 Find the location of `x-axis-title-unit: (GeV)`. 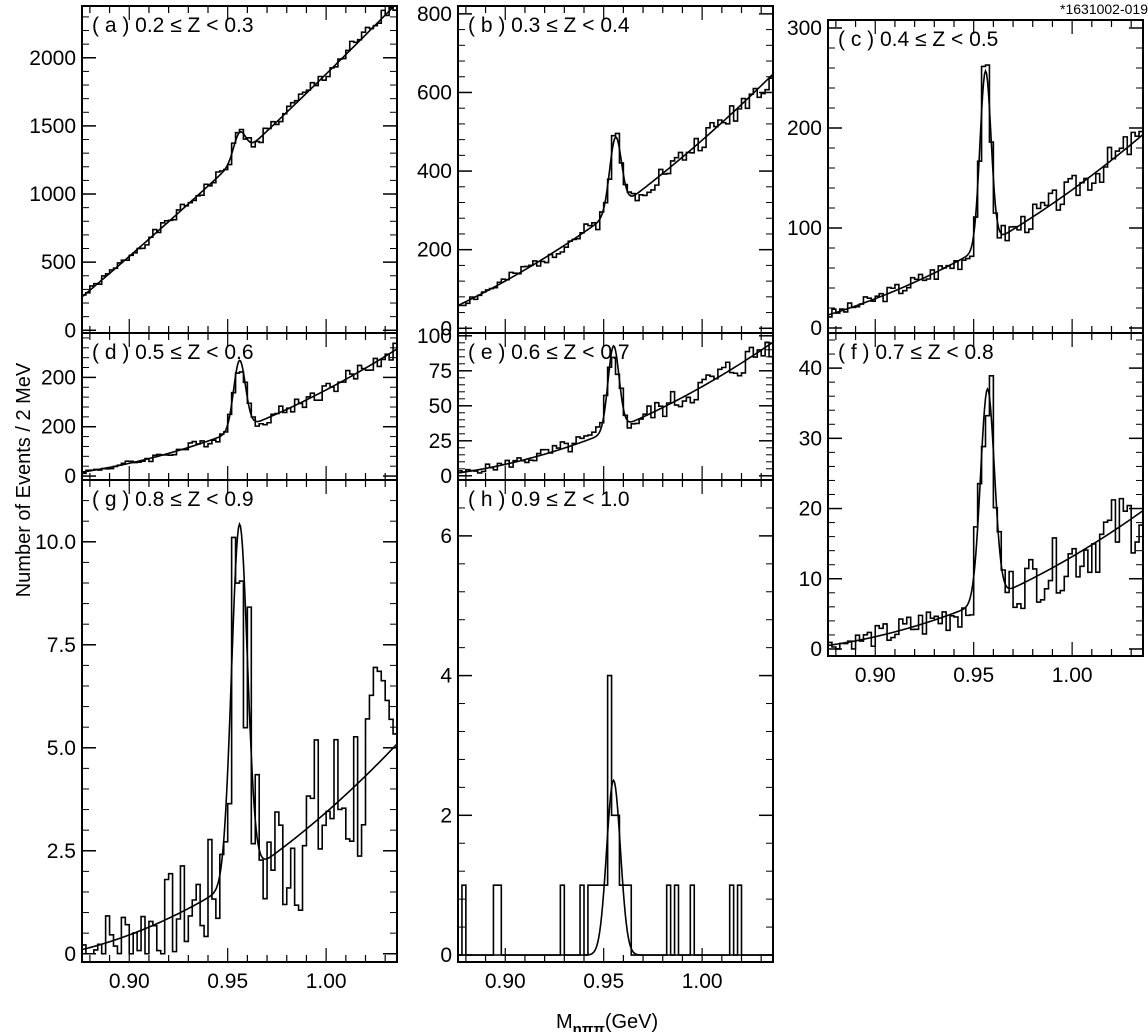

x-axis-title-unit: (GeV) is located at coordinates (631, 1021).